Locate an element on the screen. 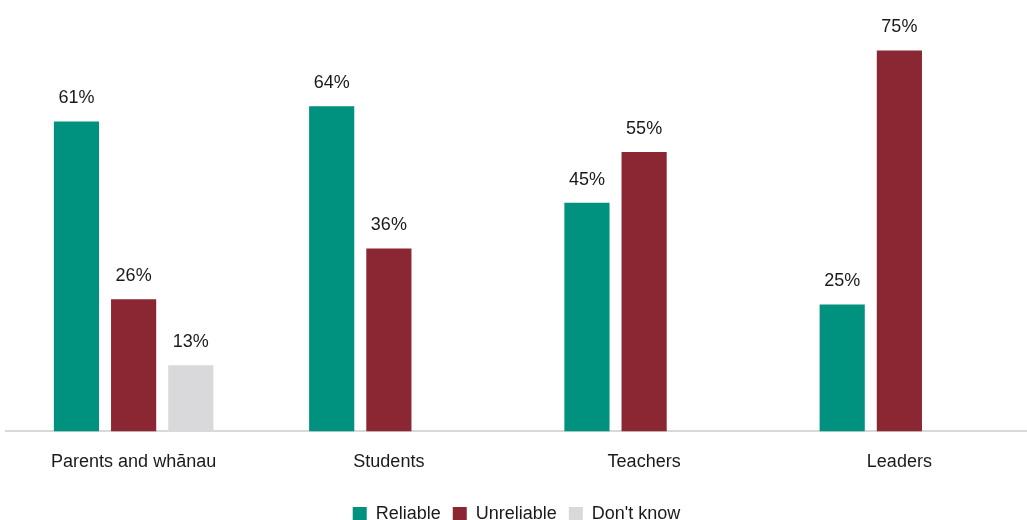 This screenshot has height=520, width=1027. data-label: 64% is located at coordinates (331, 82).